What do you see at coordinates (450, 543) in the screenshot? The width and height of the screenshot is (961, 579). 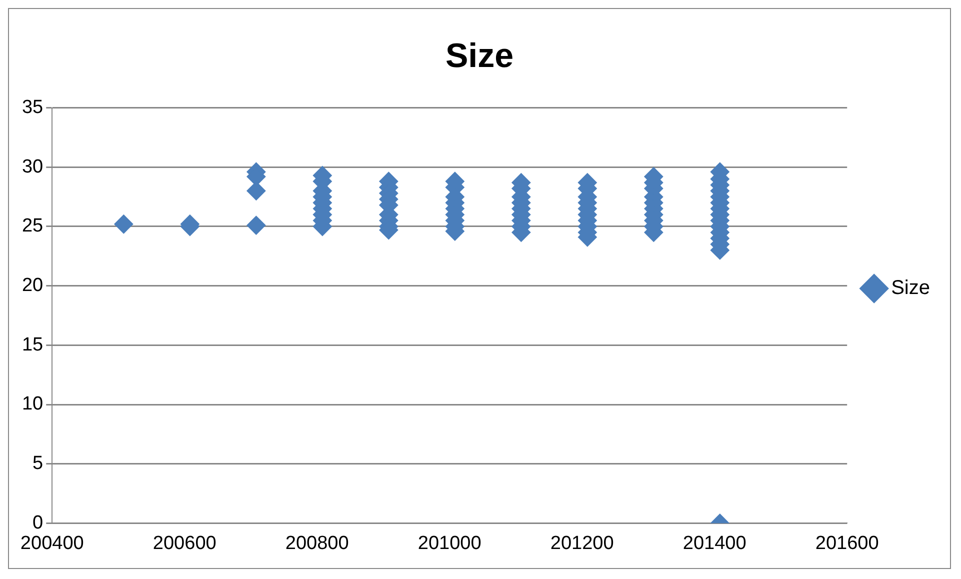 I see `x-tick-label: 201000` at bounding box center [450, 543].